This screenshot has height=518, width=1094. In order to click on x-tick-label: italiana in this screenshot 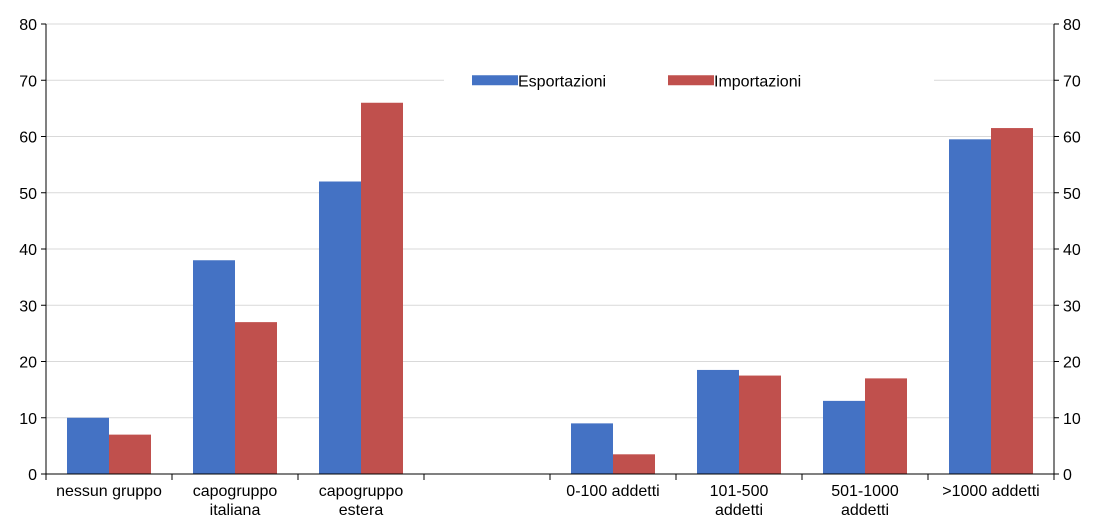, I will do `click(235, 510)`.